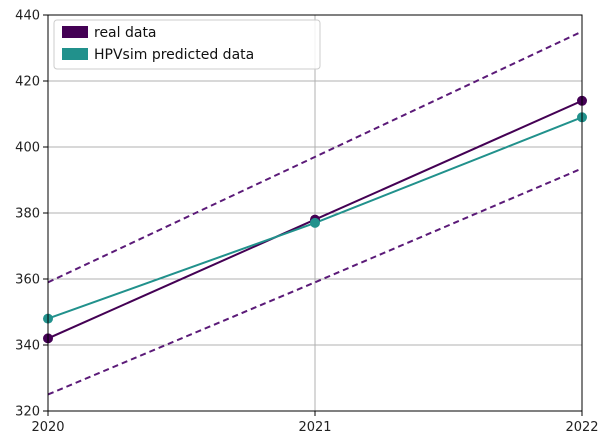 This screenshot has width=598, height=436. What do you see at coordinates (174, 55) in the screenshot?
I see `legend-label-predicted-data: HPVsim predicted data` at bounding box center [174, 55].